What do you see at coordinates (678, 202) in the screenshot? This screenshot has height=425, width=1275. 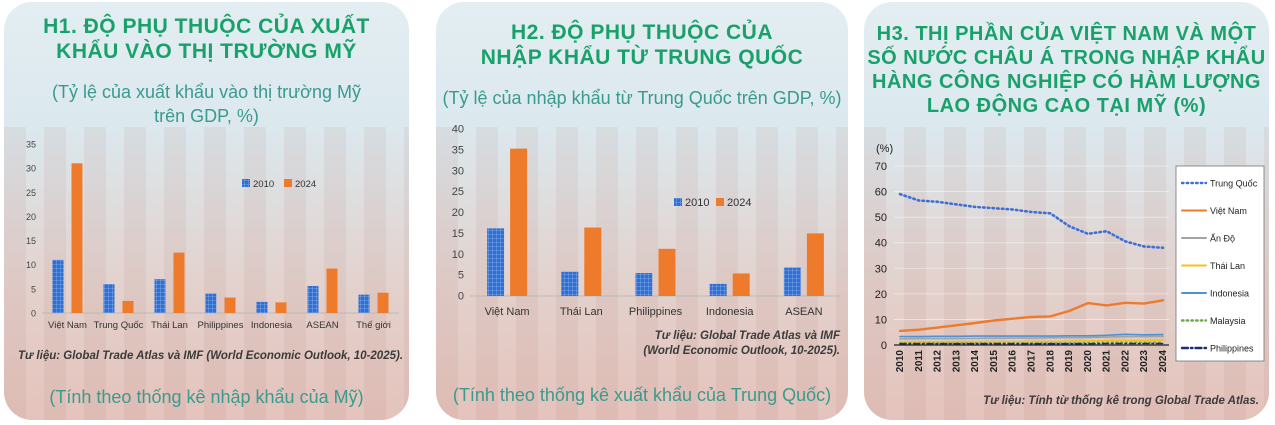 I see `legend-swatch-2010` at bounding box center [678, 202].